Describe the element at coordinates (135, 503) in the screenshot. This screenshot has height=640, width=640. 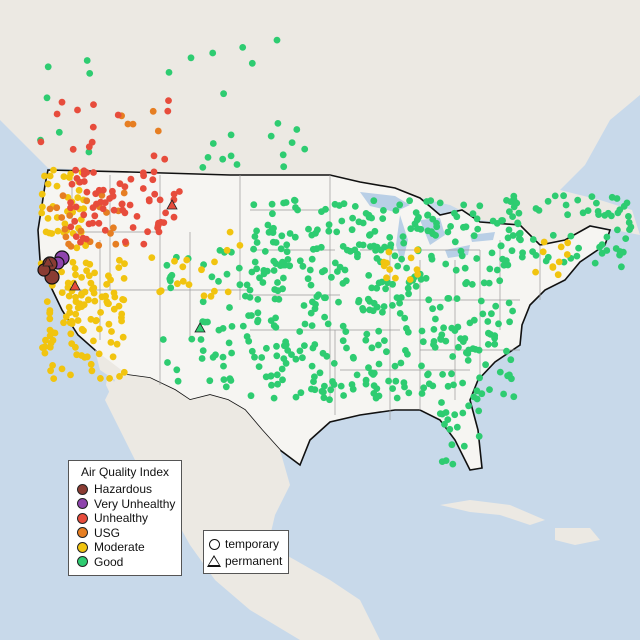
I see `legend-label: Very Unhealthy` at that location.